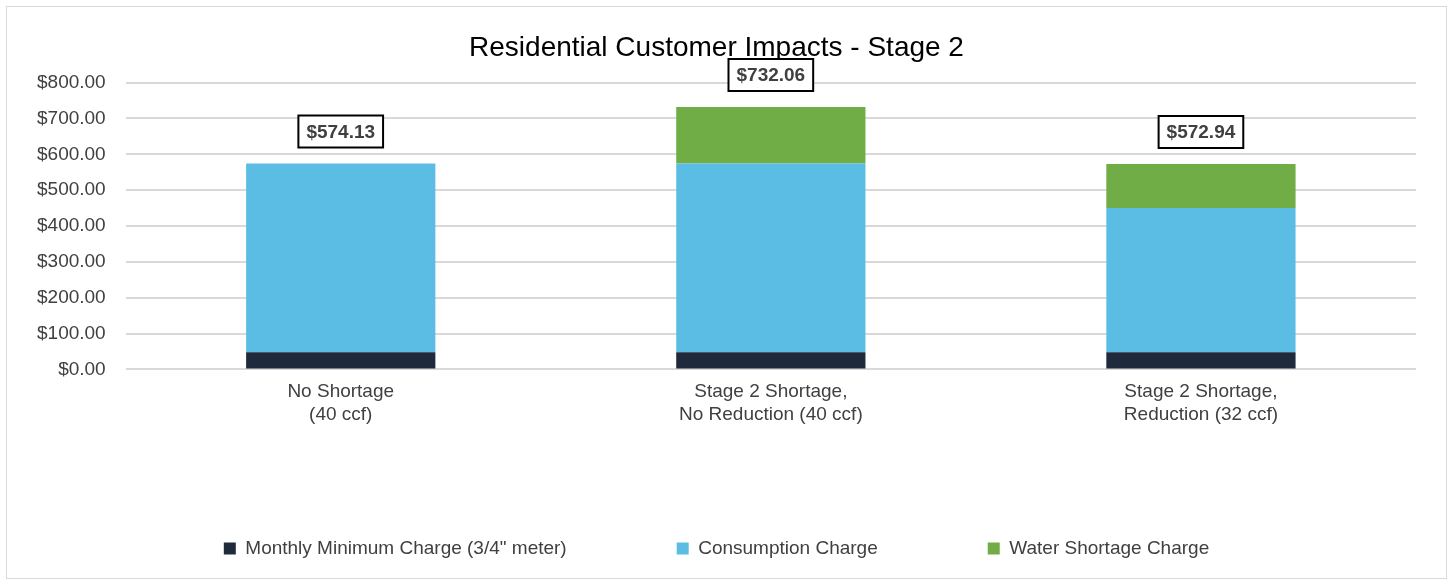 This screenshot has height=585, width=1453. What do you see at coordinates (71, 189) in the screenshot?
I see `y-tick-label: $500.00` at bounding box center [71, 189].